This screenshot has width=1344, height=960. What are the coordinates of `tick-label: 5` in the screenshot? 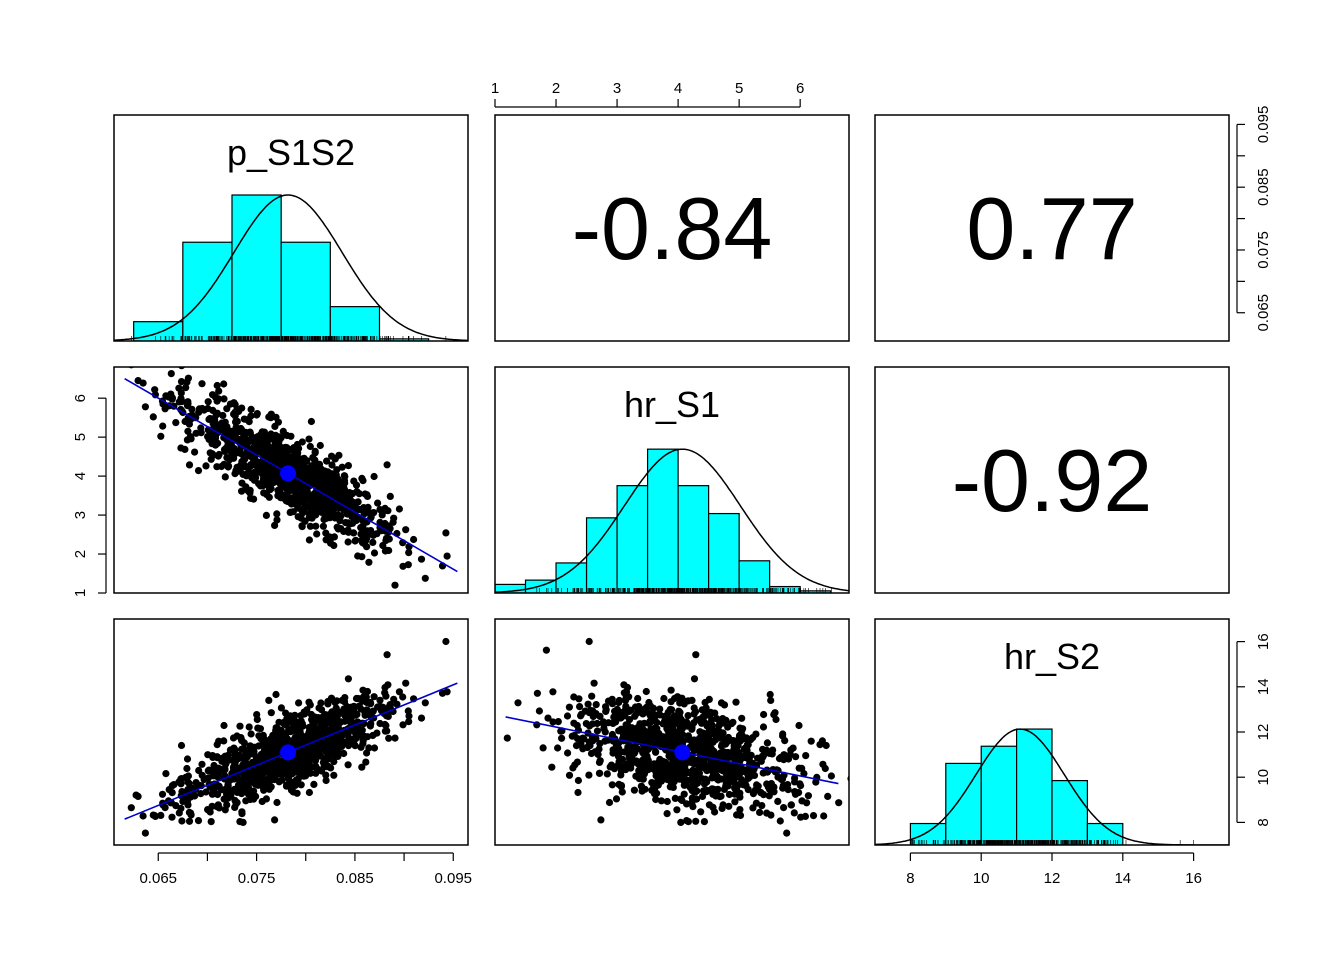 It's located at (80, 437).